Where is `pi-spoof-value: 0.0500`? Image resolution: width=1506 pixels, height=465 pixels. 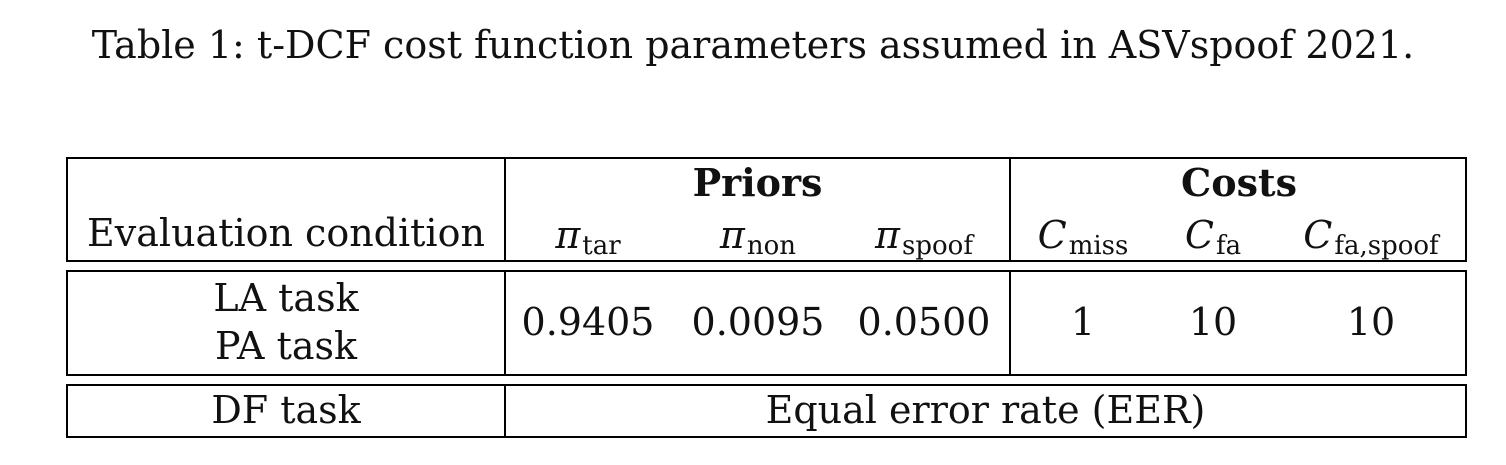 pi-spoof-value: 0.0500 is located at coordinates (924, 322).